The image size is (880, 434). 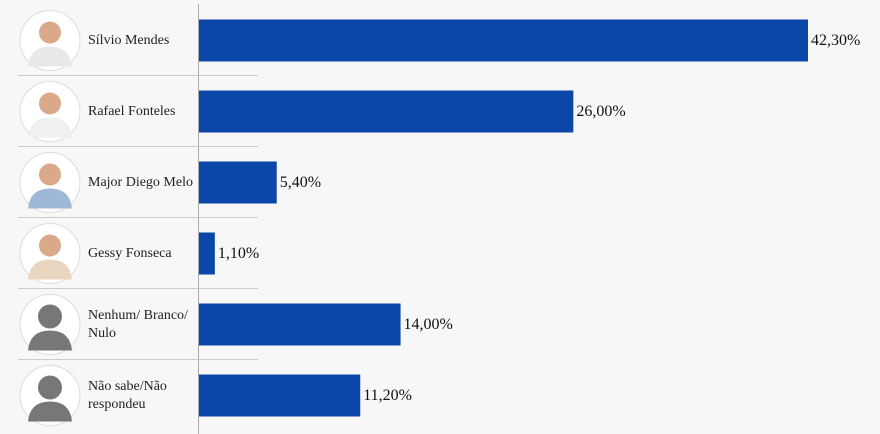 What do you see at coordinates (127, 395) in the screenshot?
I see `category-label: Não sabe/Não respondeu` at bounding box center [127, 395].